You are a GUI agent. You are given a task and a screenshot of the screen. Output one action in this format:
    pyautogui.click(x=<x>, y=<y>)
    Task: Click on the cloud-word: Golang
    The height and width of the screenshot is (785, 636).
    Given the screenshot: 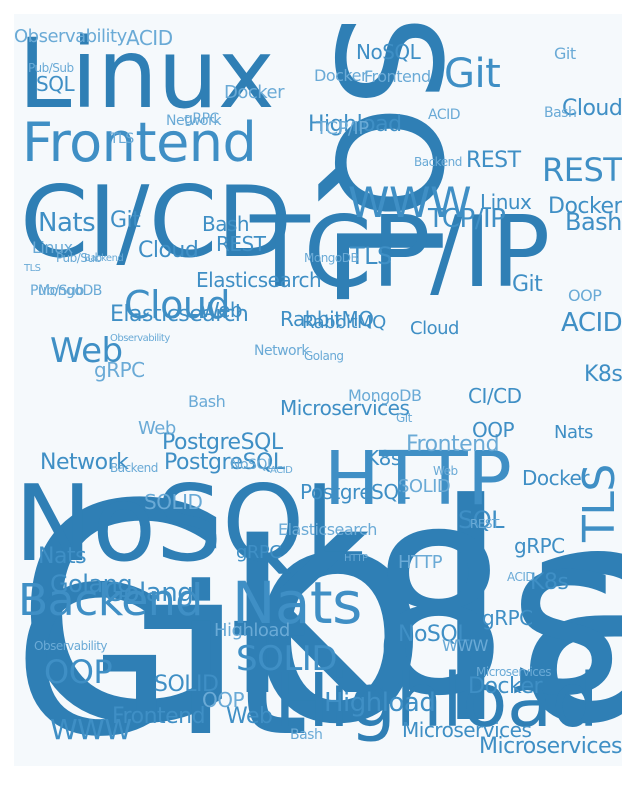 What is the action you would take?
    pyautogui.click(x=91, y=584)
    